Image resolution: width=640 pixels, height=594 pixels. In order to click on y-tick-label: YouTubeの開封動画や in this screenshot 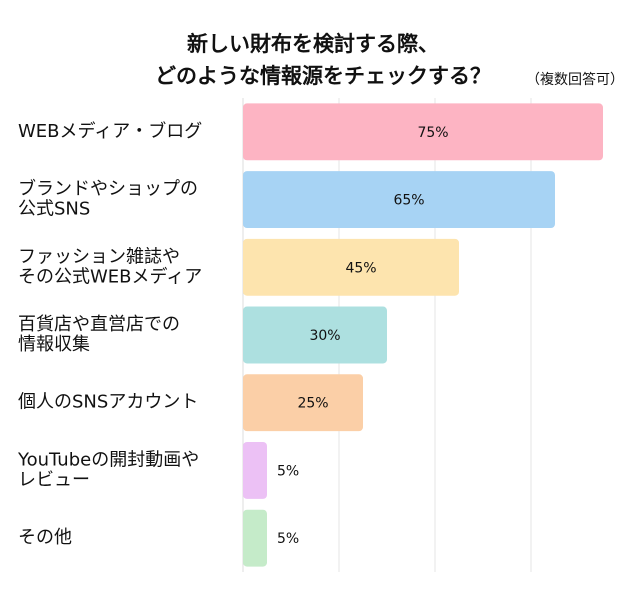, I will do `click(108, 459)`.